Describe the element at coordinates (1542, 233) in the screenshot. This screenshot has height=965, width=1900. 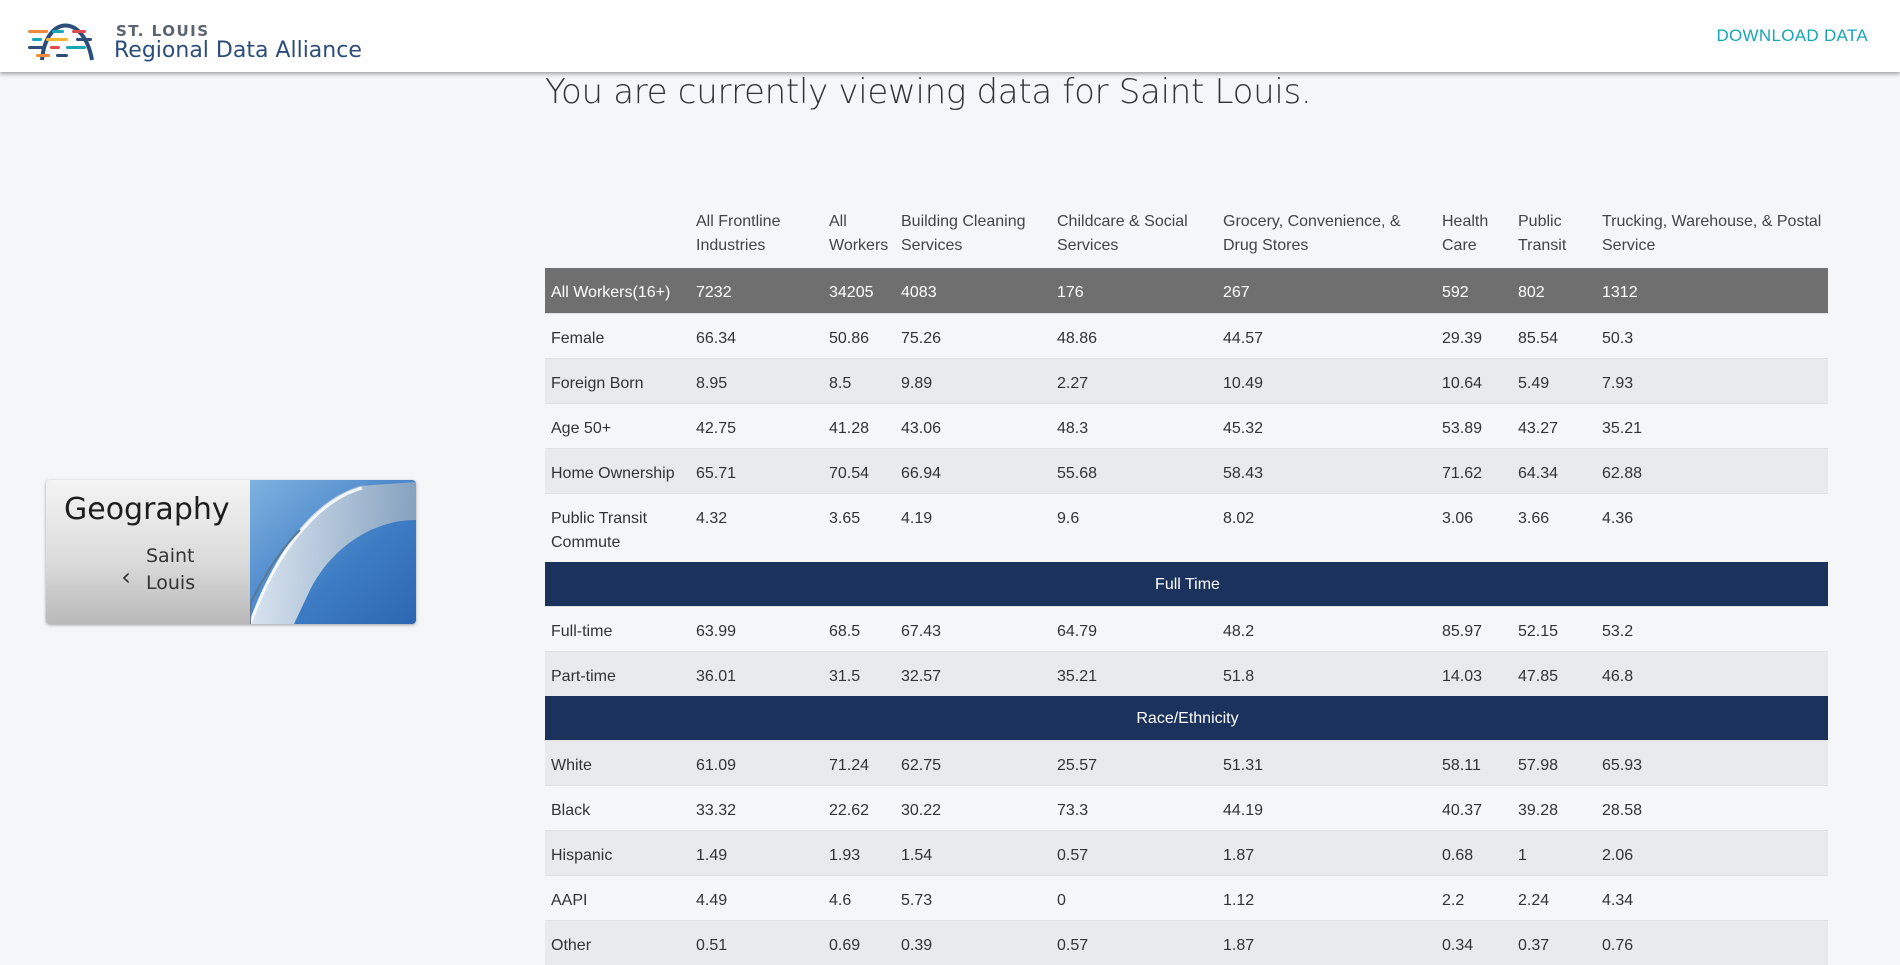
I see `column-header: Public Transit` at that location.